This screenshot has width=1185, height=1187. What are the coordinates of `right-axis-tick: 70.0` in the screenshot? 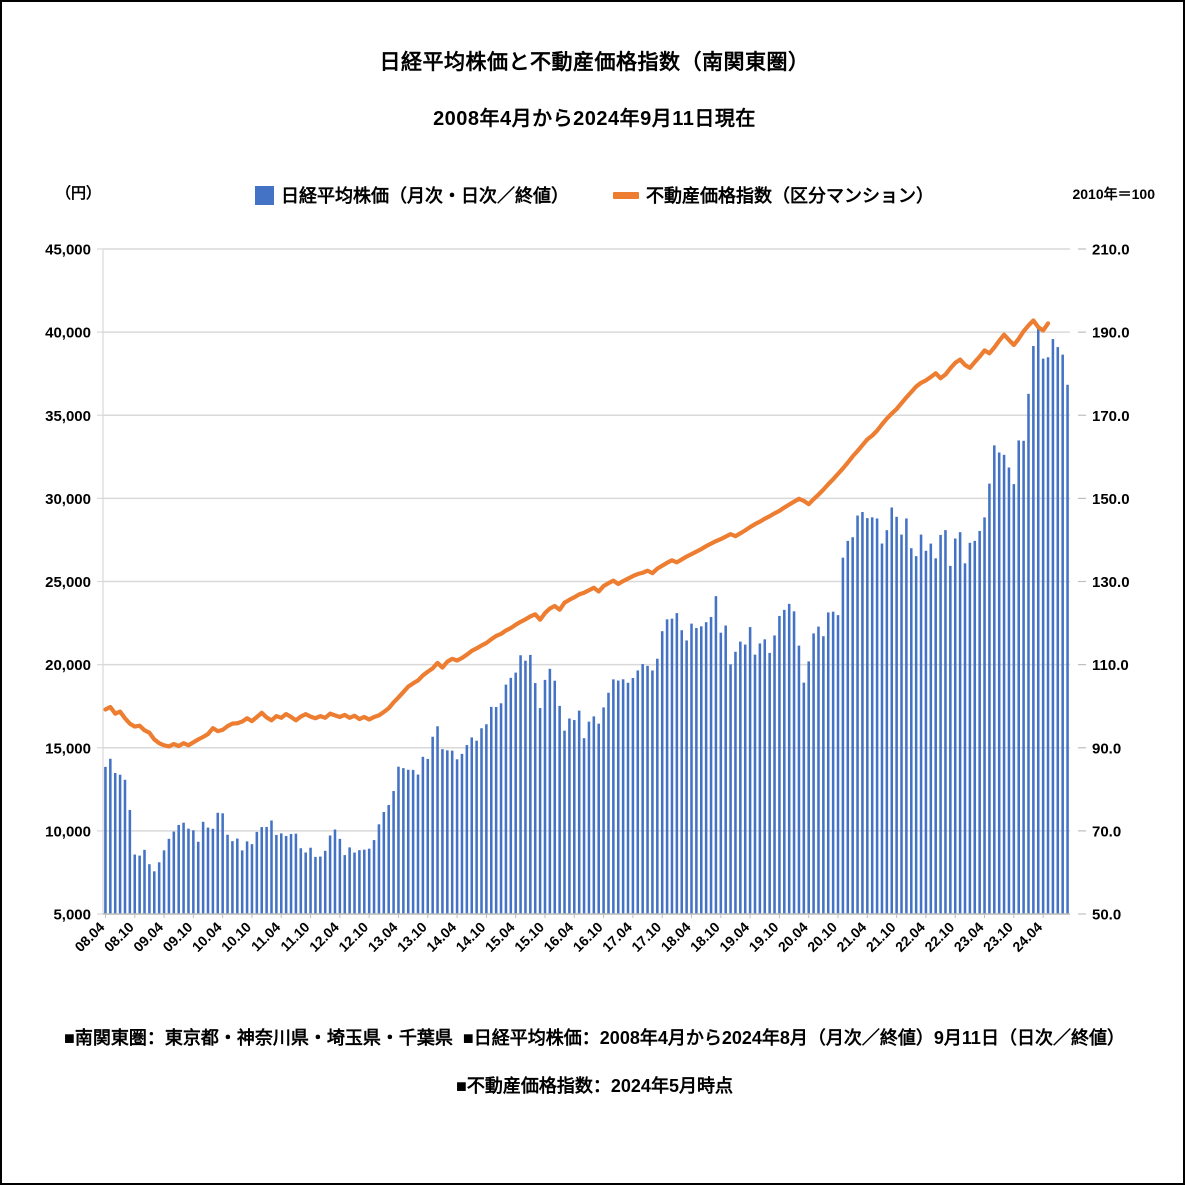 It's located at (1106, 831).